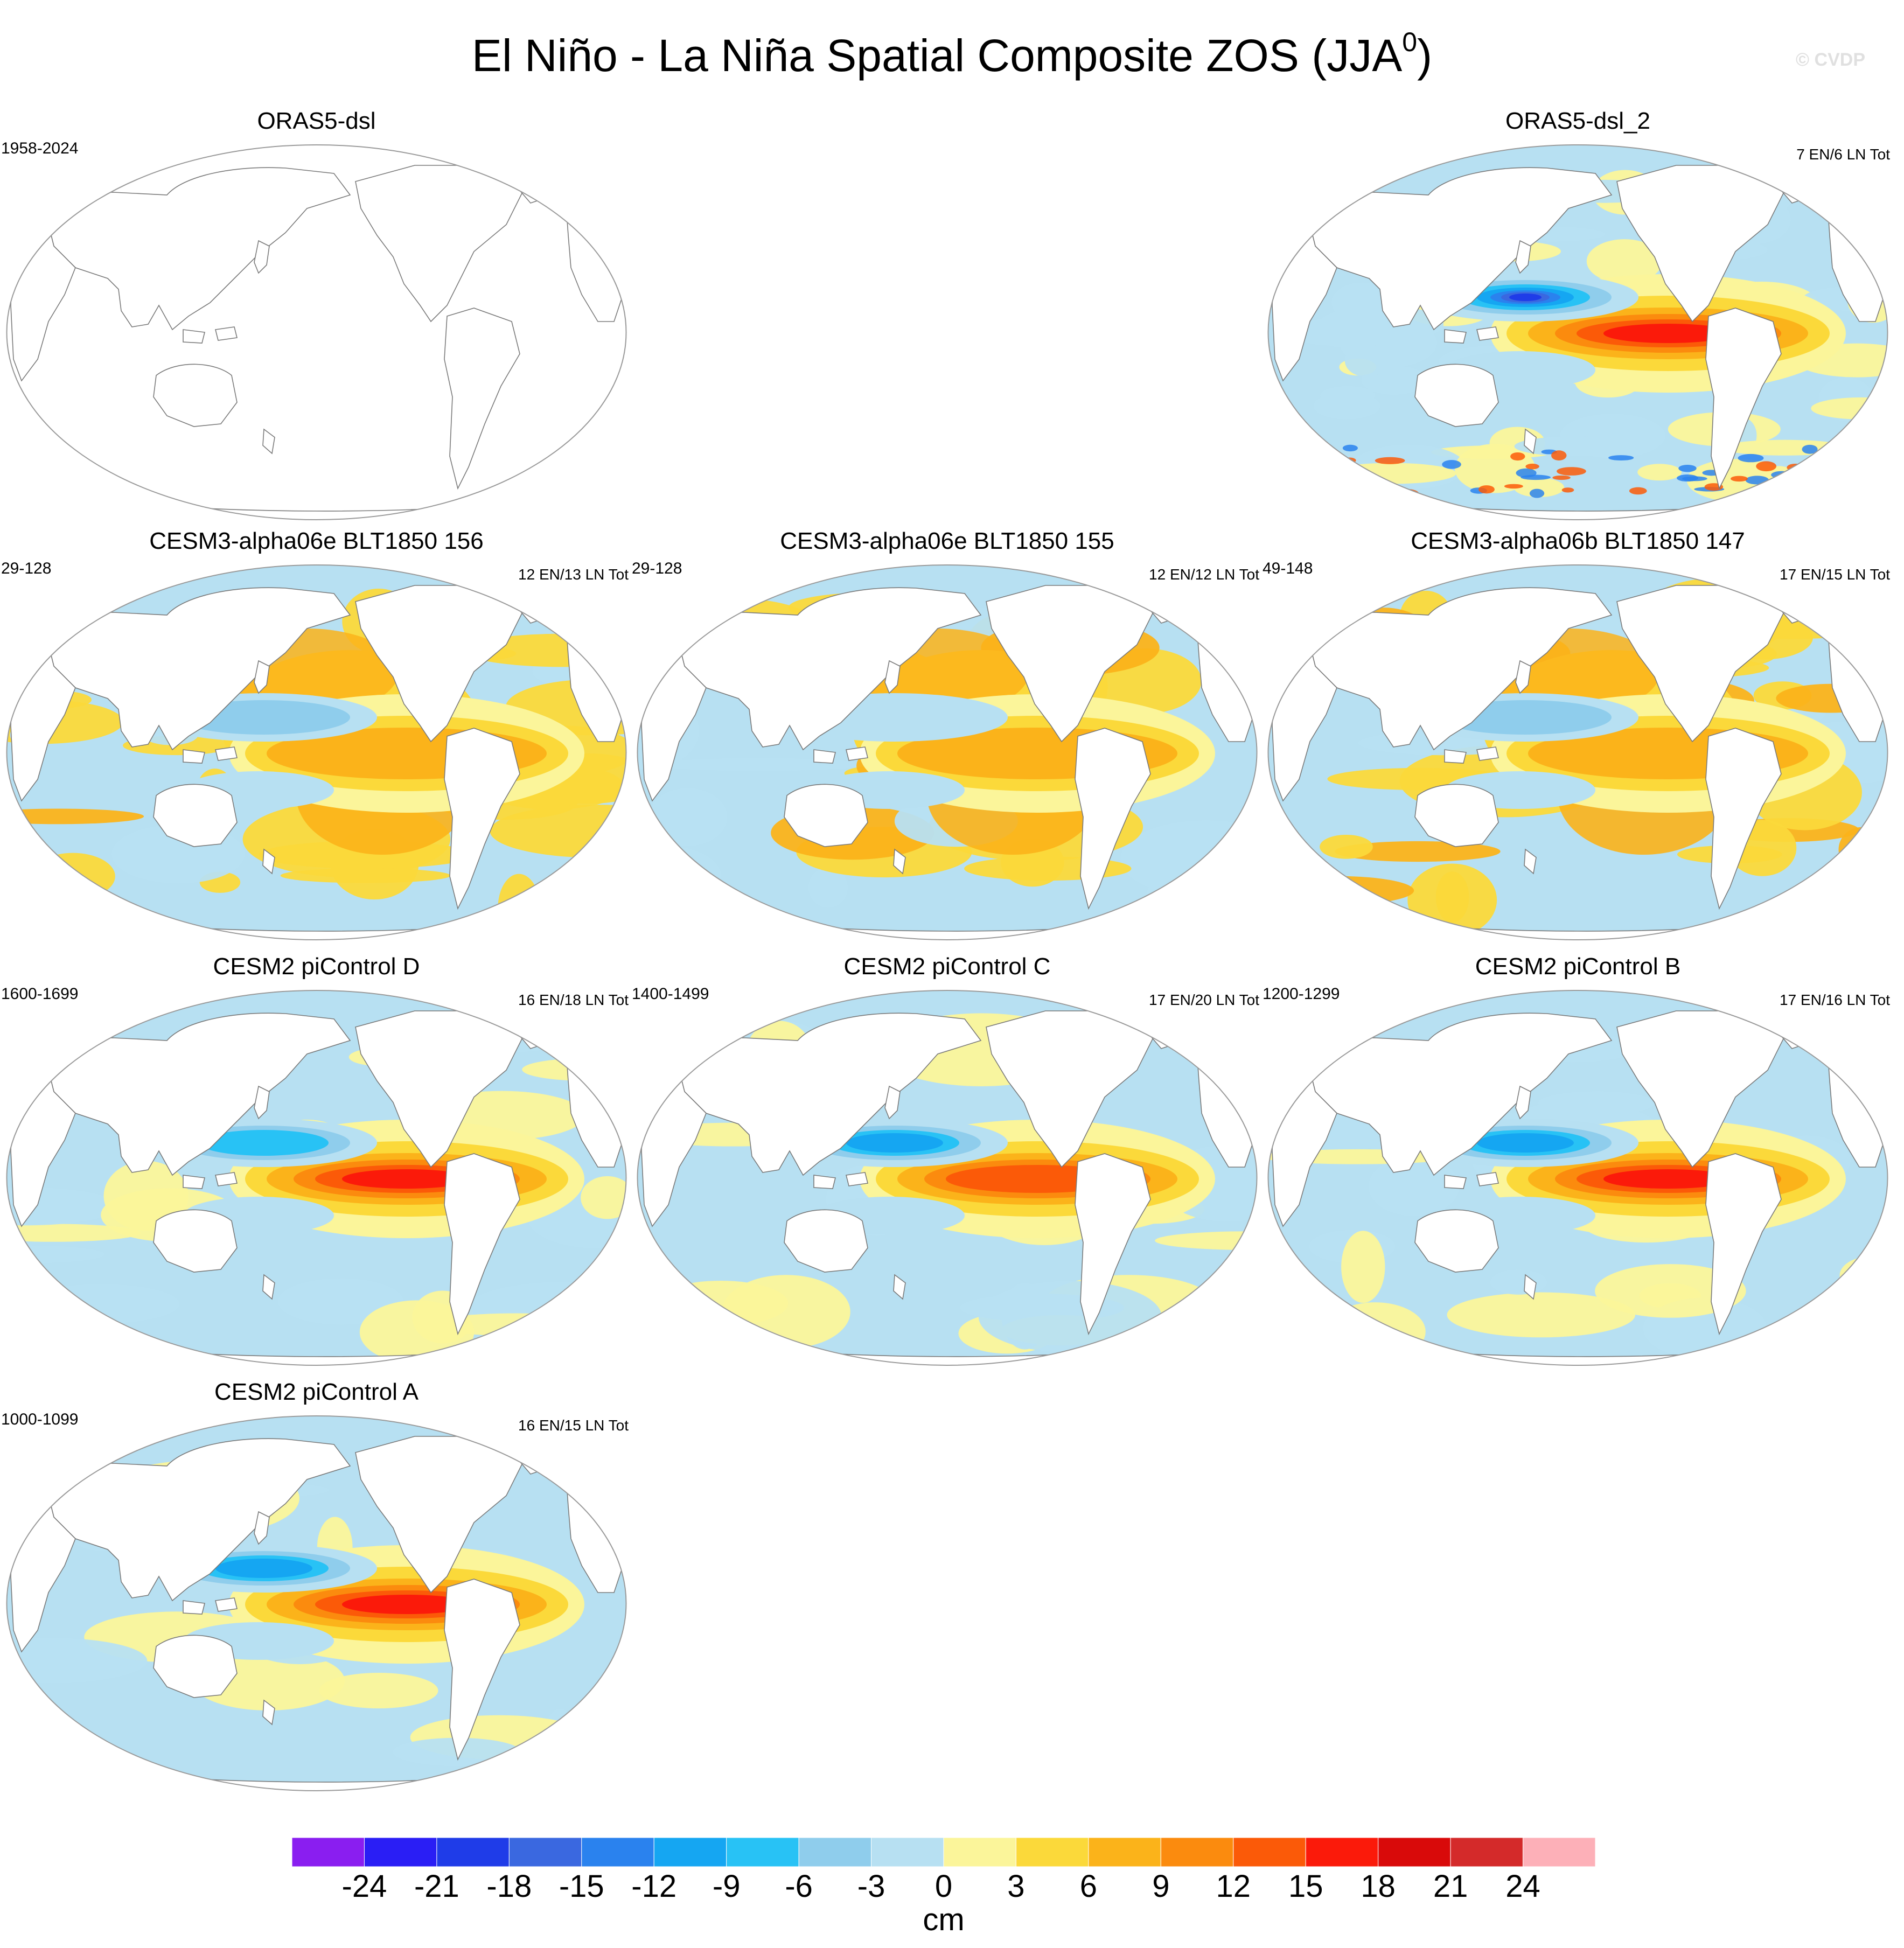  What do you see at coordinates (1288, 568) in the screenshot?
I see `panel-period: 49-148` at bounding box center [1288, 568].